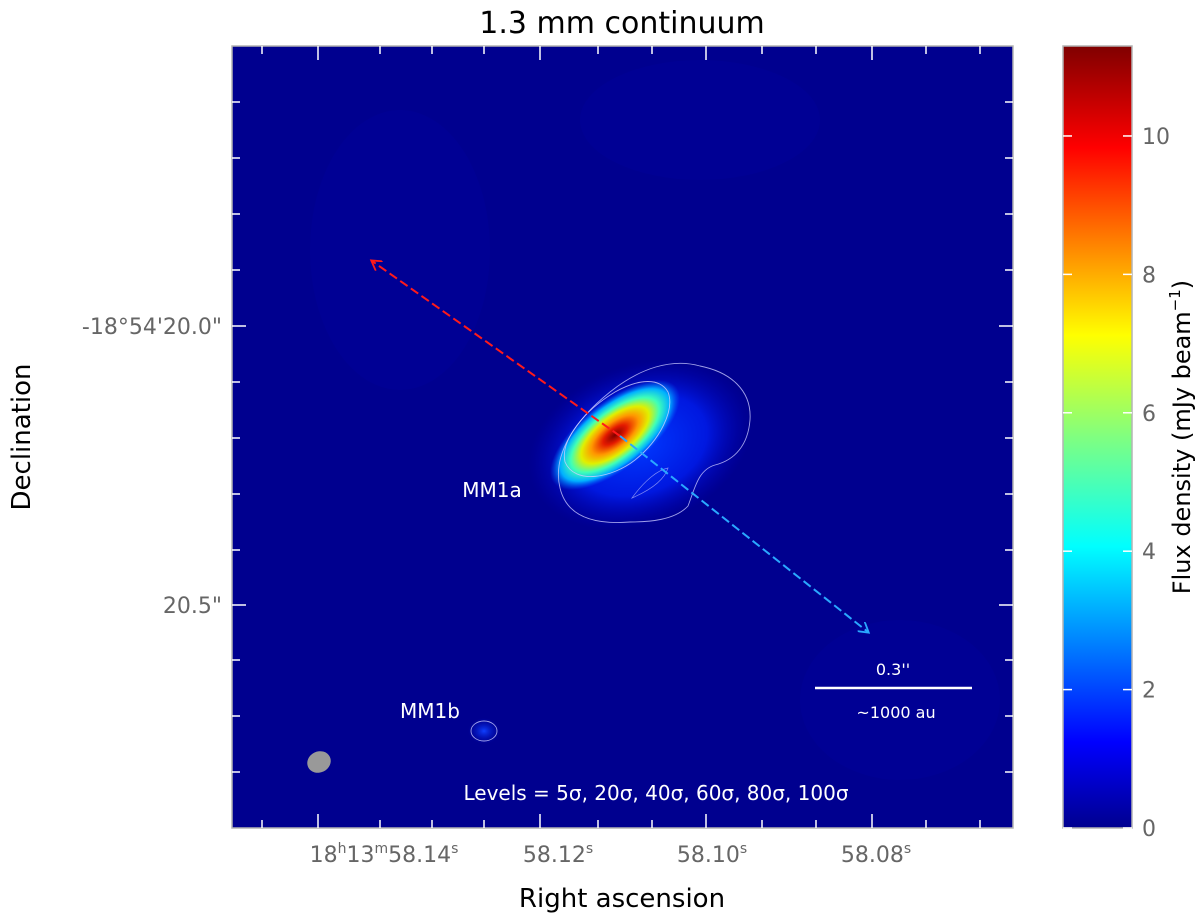 This screenshot has height=922, width=1200. I want to click on colorbar-tick-label: 4, so click(1149, 552).